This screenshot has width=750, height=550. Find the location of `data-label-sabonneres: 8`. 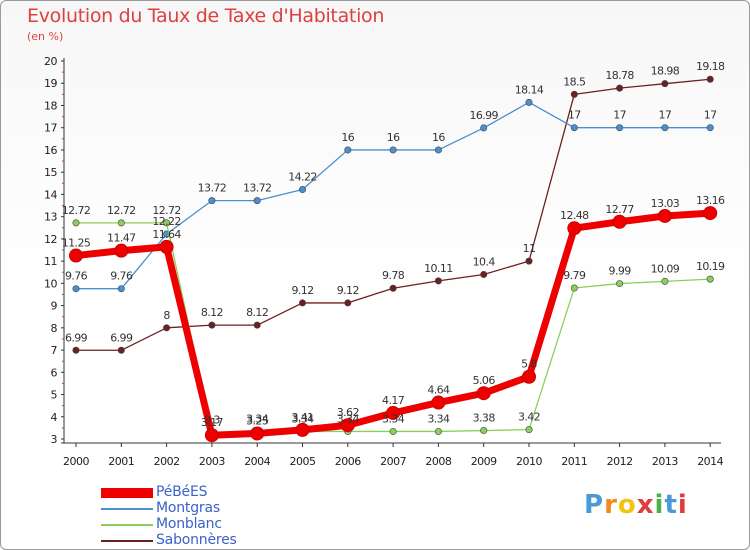

data-label-sabonneres: 8 is located at coordinates (166, 315).